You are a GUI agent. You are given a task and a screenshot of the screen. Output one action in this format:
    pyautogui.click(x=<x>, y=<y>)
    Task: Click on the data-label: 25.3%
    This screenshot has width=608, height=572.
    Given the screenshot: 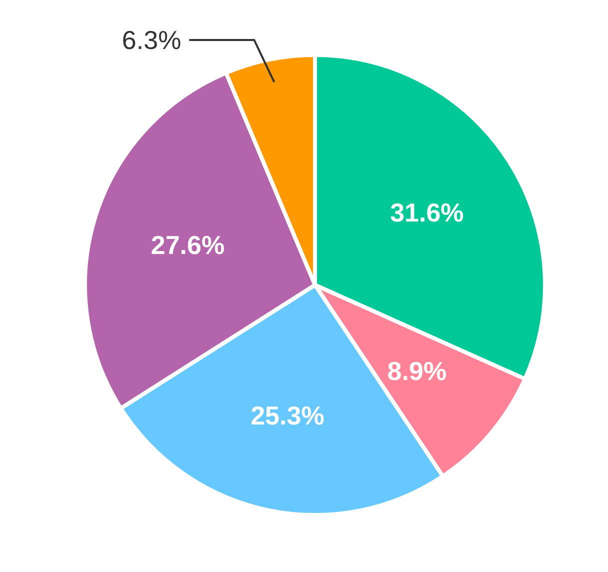 What is the action you would take?
    pyautogui.click(x=287, y=415)
    